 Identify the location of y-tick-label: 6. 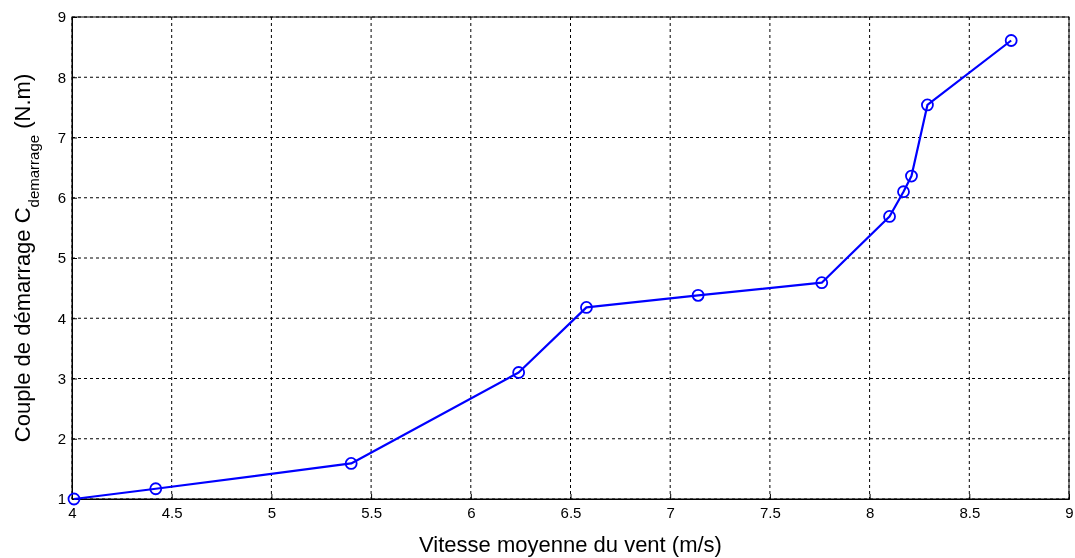
(61, 198).